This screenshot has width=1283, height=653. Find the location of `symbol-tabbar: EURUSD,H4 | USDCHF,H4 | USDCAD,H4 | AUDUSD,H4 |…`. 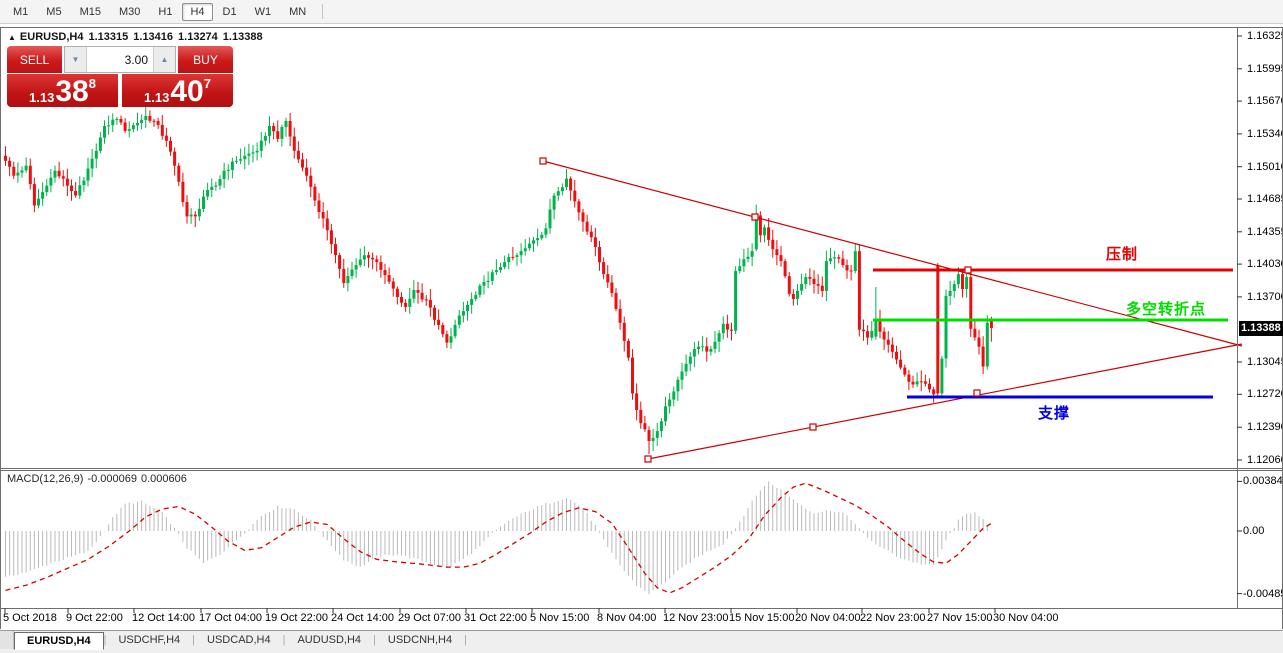

symbol-tabbar: EURUSD,H4 | USDCHF,H4 | USDCAD,H4 | AUDUSD,H4 |… is located at coordinates (641, 641).